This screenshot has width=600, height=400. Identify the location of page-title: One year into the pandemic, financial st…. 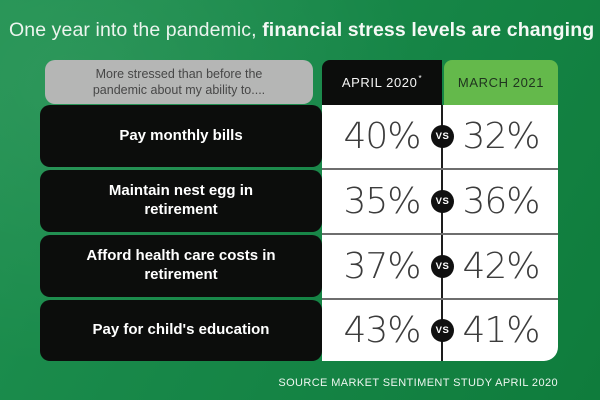
(302, 30).